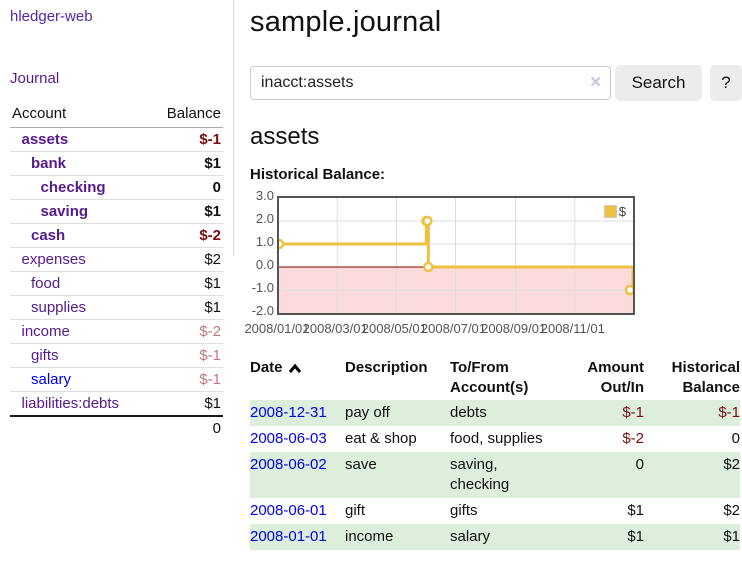 The height and width of the screenshot is (582, 742). What do you see at coordinates (116, 235) in the screenshot?
I see `account-row: cash $-2` at bounding box center [116, 235].